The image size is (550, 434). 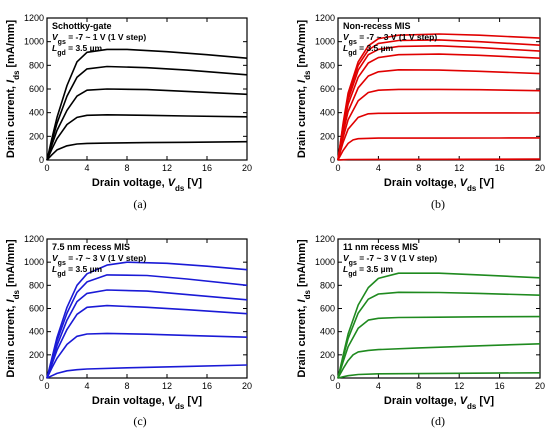 What do you see at coordinates (139, 204) in the screenshot?
I see `panel-caption: (a)` at bounding box center [139, 204].